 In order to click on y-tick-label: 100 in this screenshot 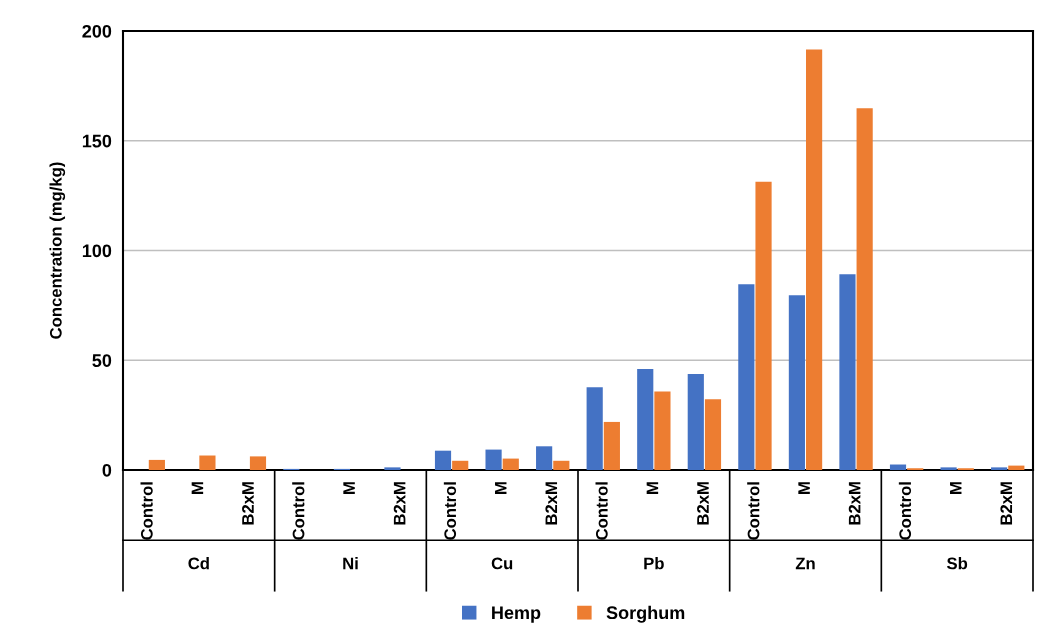, I will do `click(97, 251)`.